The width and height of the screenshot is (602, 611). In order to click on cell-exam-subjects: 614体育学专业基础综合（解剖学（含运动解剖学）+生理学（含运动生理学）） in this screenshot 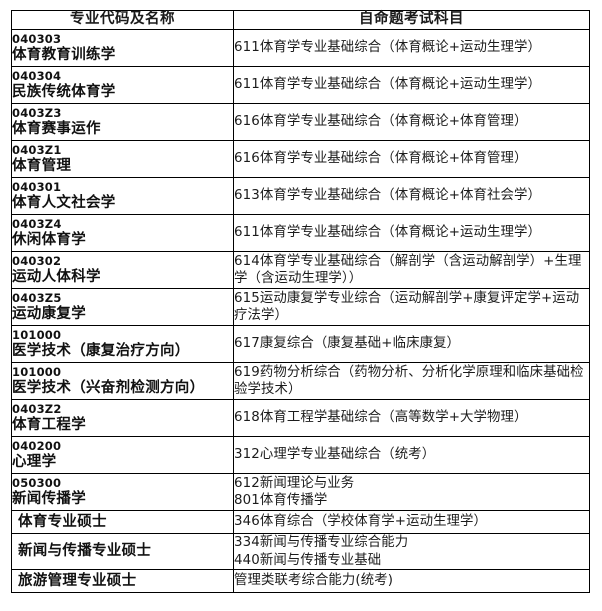, I will do `click(411, 270)`.